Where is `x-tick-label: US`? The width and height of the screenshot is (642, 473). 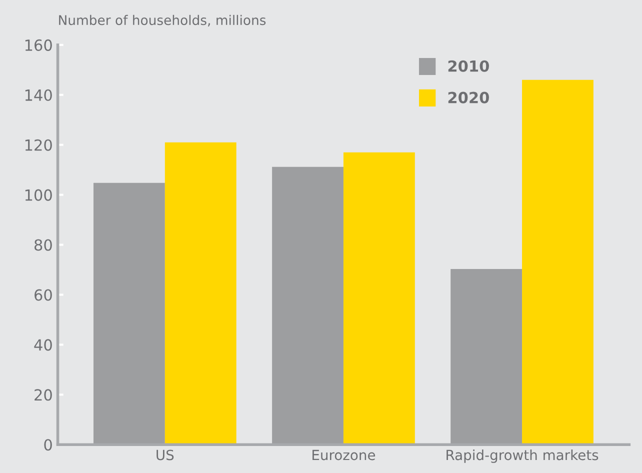 x-tick-label: US is located at coordinates (165, 455).